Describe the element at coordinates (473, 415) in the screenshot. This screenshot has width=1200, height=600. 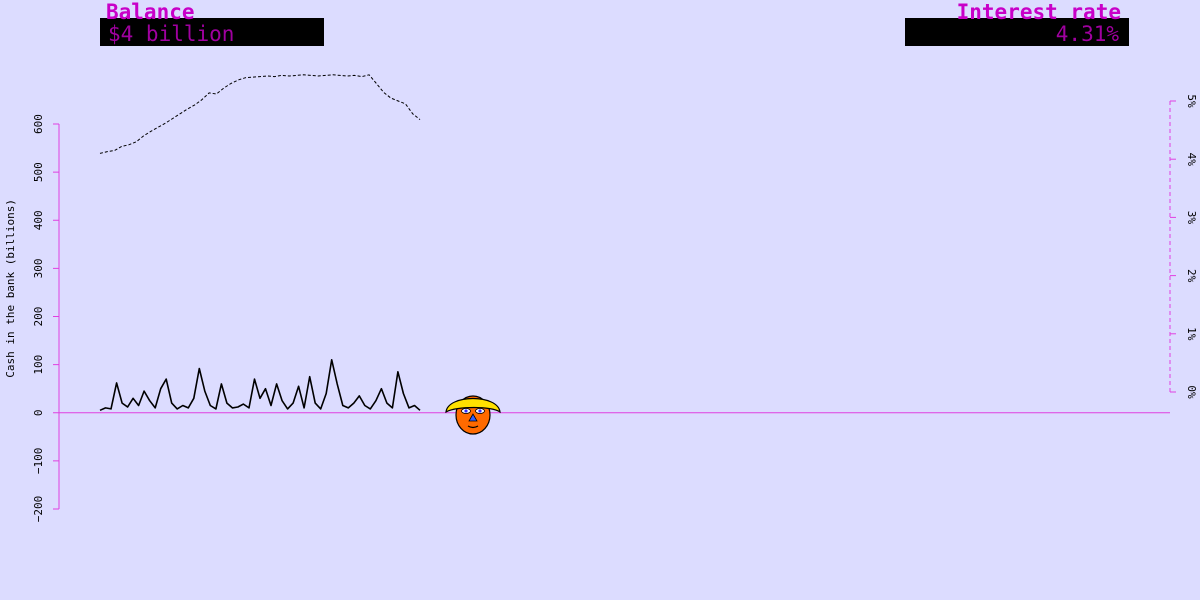
I see `player-face-icon` at that location.